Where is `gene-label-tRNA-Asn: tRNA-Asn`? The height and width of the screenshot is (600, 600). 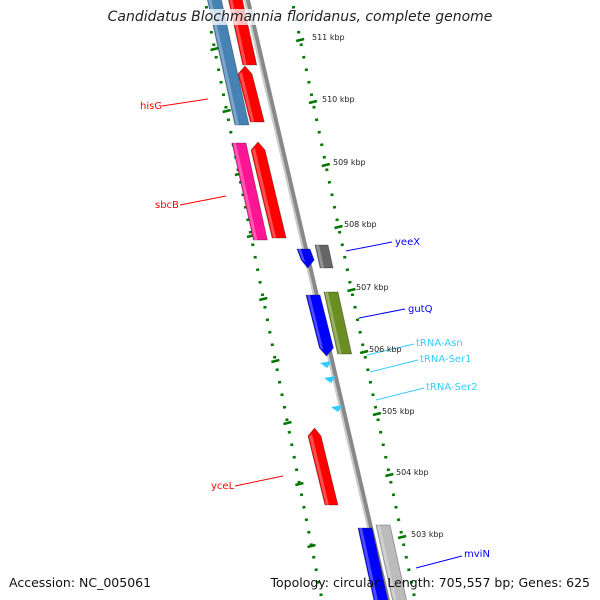
gene-label-tRNA-Asn: tRNA-Asn is located at coordinates (439, 343).